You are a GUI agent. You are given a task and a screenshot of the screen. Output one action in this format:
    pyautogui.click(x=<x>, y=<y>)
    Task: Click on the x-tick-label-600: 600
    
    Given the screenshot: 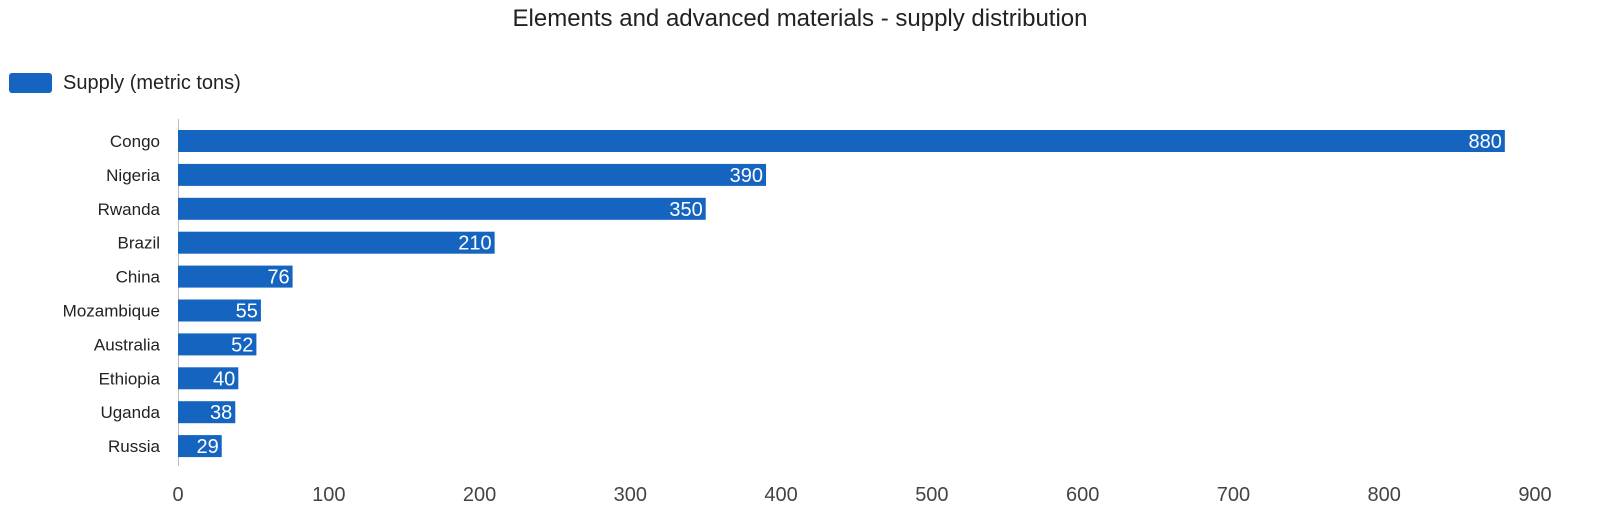 What is the action you would take?
    pyautogui.click(x=1082, y=495)
    